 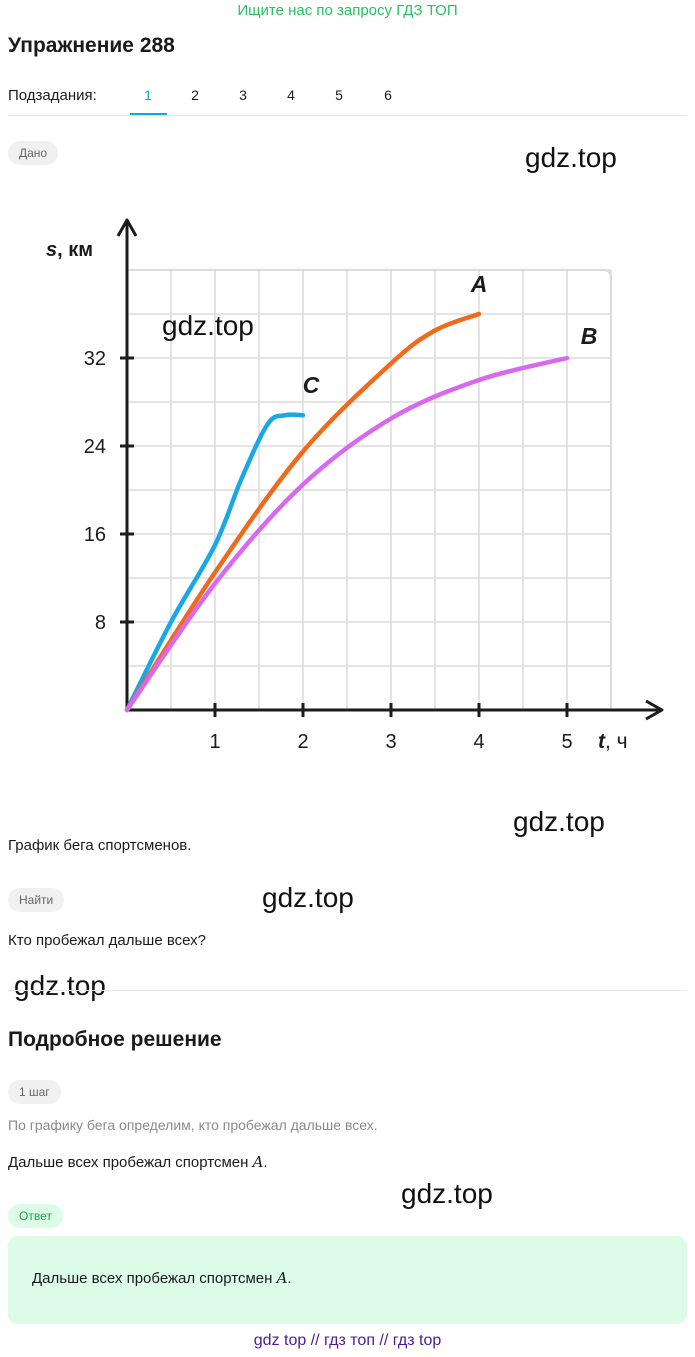 What do you see at coordinates (214, 742) in the screenshot?
I see `x-tick-label: 1` at bounding box center [214, 742].